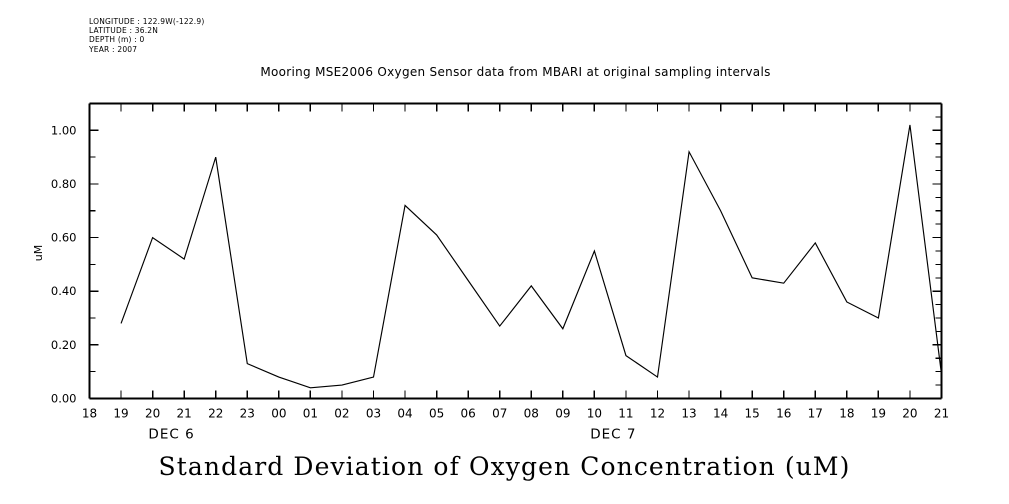 The height and width of the screenshot is (504, 1009). Describe the element at coordinates (147, 21) in the screenshot. I see `metadata-longitude: LONGITUDE : 122.9W(-122.9)` at that location.